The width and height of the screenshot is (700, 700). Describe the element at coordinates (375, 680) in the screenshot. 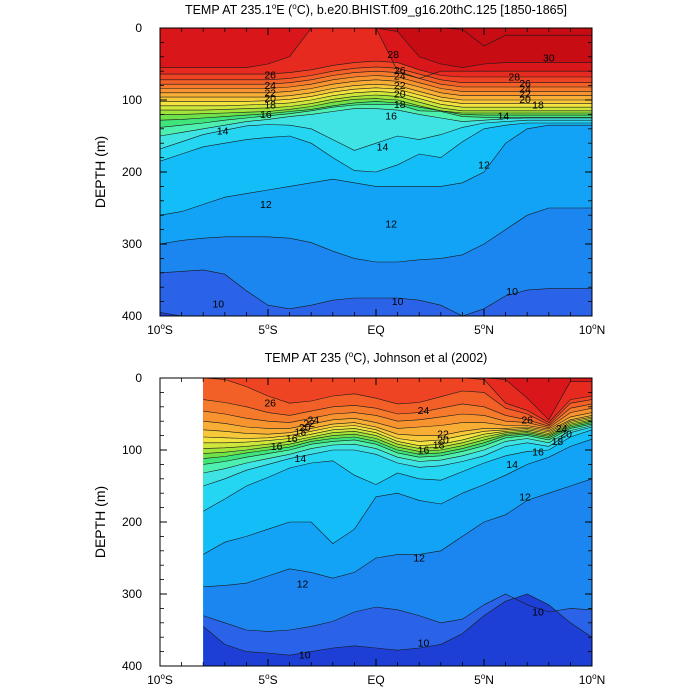

I see `x-tick-label: EQ` at that location.